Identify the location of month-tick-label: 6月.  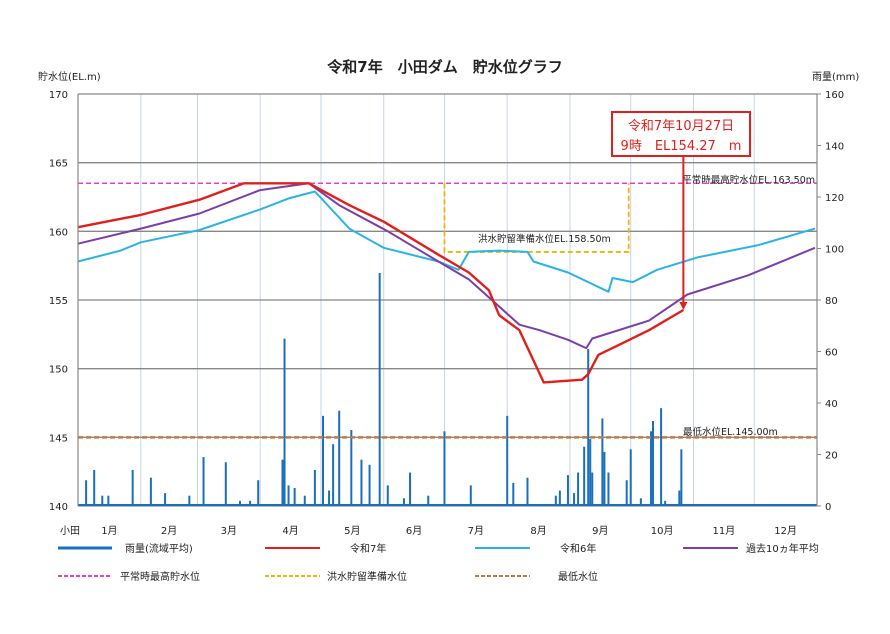
(414, 531).